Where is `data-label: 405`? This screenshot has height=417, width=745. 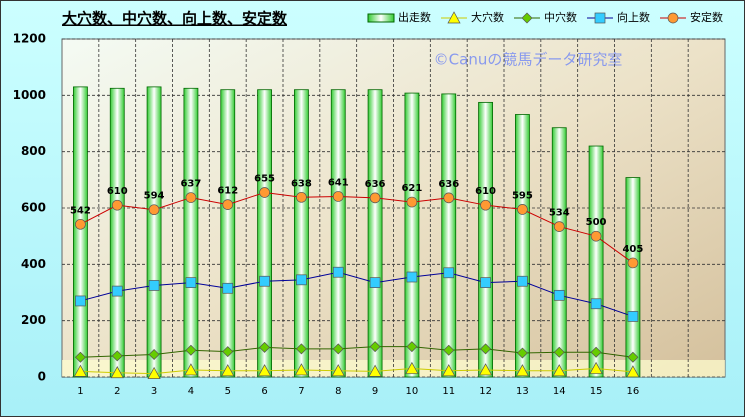
data-label: 405 is located at coordinates (632, 249).